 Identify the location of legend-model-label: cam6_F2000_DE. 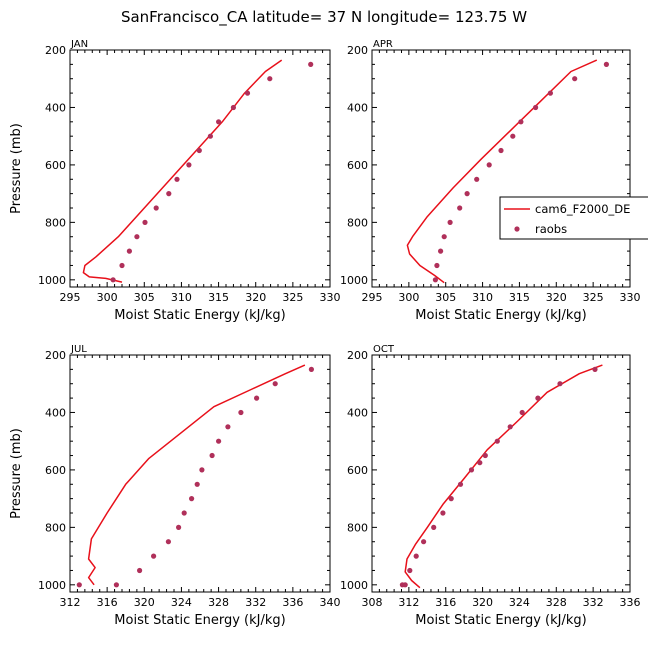
(582, 209).